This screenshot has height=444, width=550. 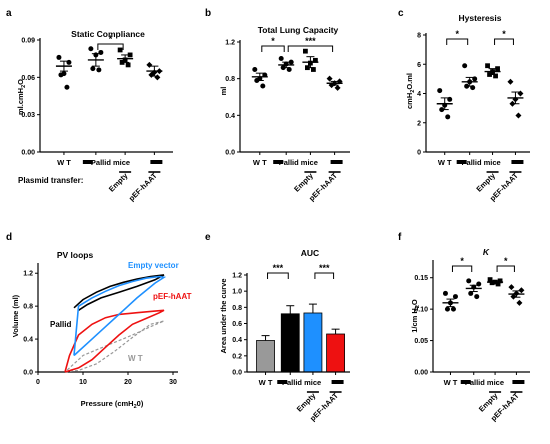 I want to click on b-label-wt: W T, so click(x=260, y=162).